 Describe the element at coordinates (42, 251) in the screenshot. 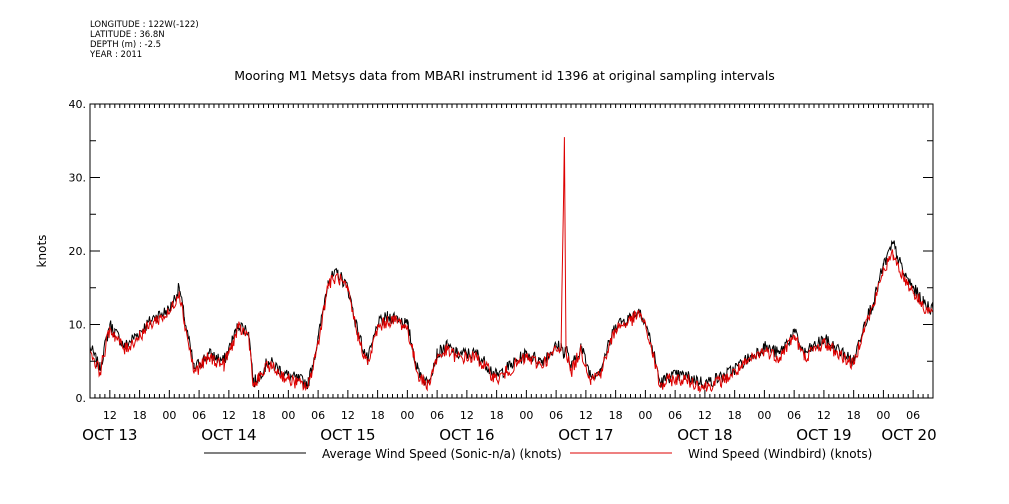

I see `y-axis-label: knots` at that location.